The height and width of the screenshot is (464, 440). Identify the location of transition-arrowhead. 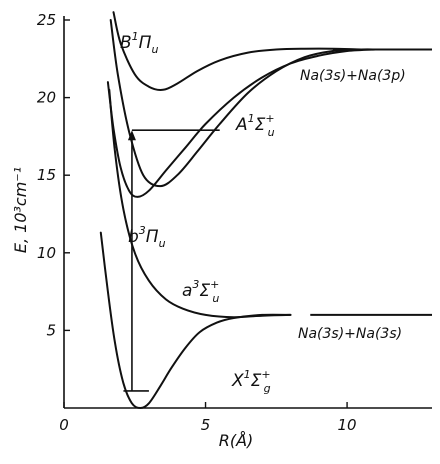
(131, 135).